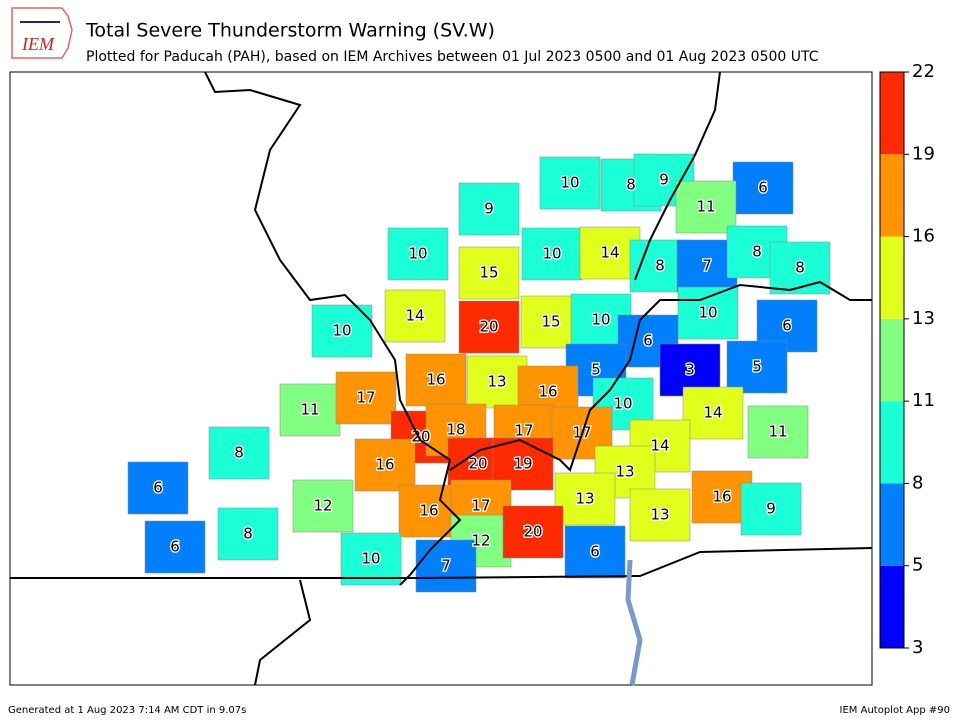  Describe the element at coordinates (907, 359) in the screenshot. I see `colorbar: 3 5 8 11 13 16 19 22` at that location.